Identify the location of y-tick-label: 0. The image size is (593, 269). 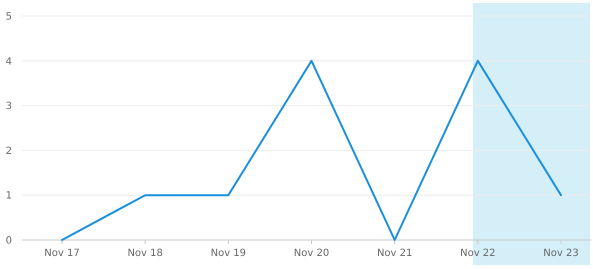
(9, 241).